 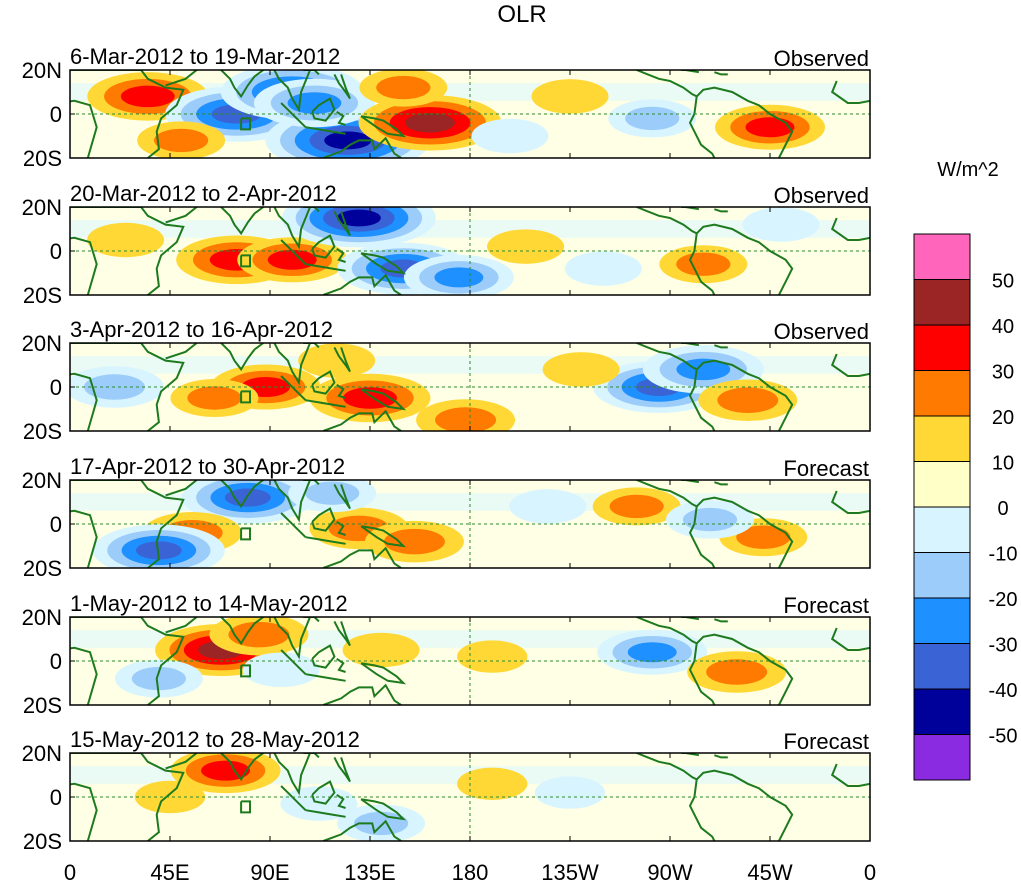 I want to click on weak-anomaly-band, so click(x=470, y=229).